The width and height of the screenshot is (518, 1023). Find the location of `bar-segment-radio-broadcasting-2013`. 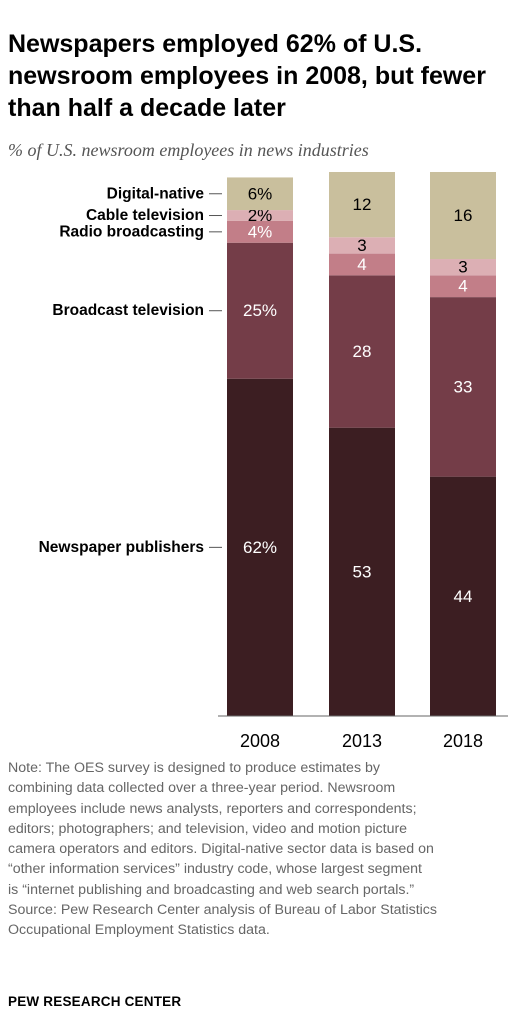

bar-segment-radio-broadcasting-2013 is located at coordinates (362, 264).